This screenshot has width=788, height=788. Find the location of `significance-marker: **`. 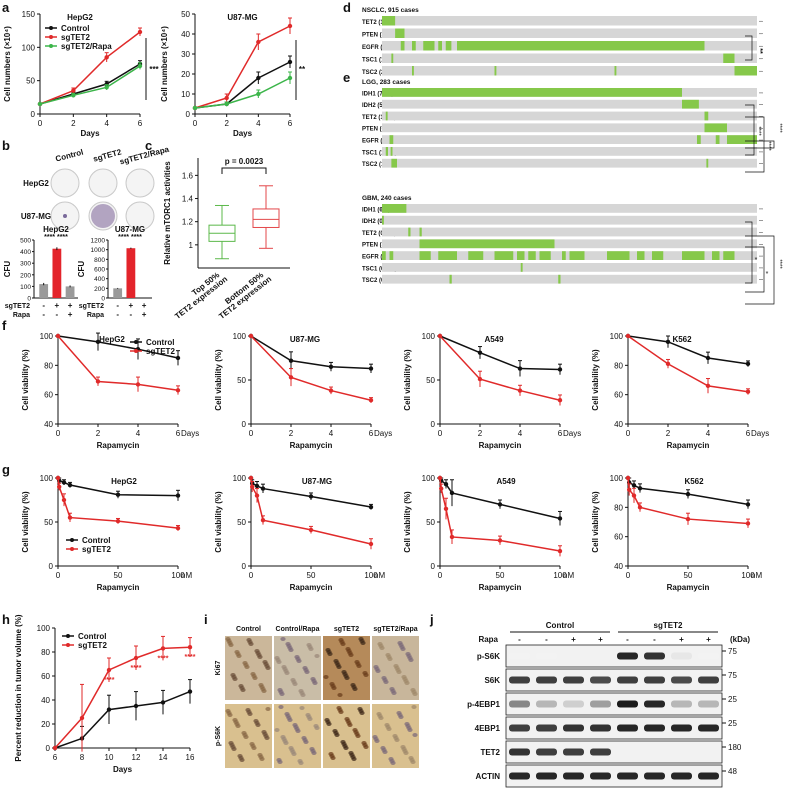

significance-marker: ** is located at coordinates (302, 69).